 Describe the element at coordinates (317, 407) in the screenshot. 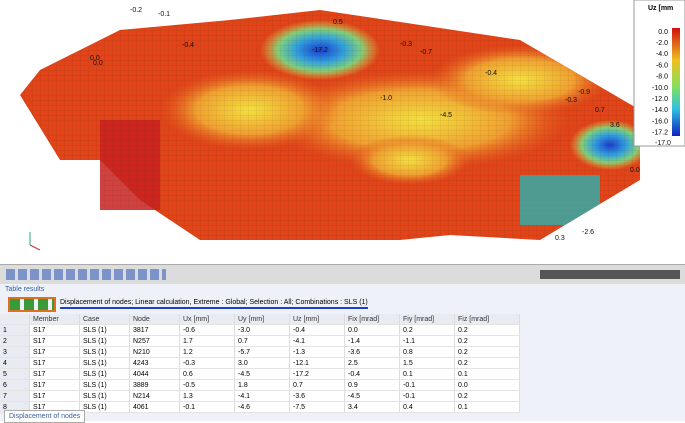

I see `table-cell: -7.5` at that location.